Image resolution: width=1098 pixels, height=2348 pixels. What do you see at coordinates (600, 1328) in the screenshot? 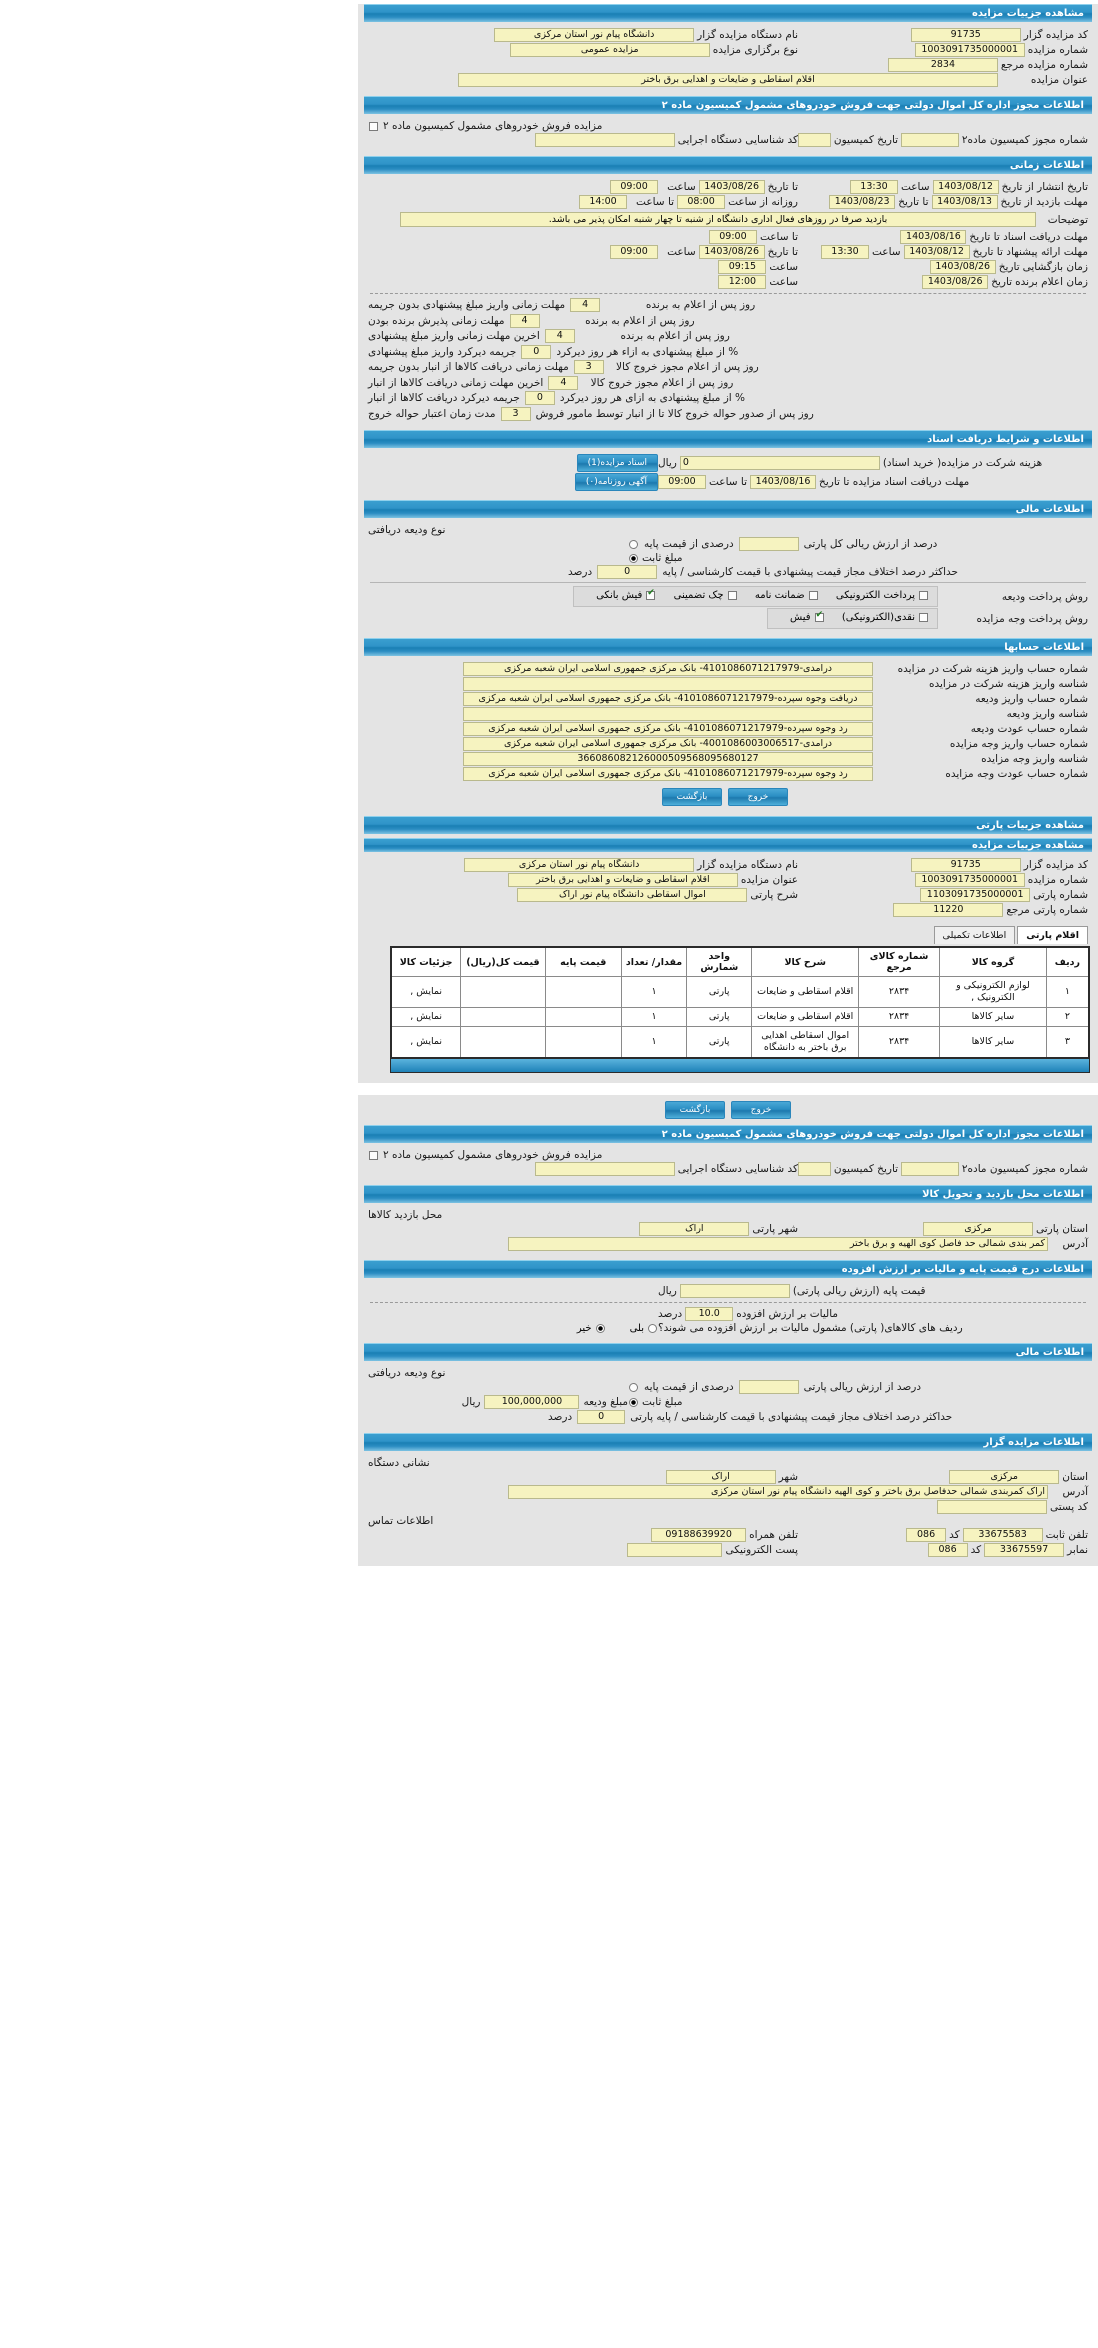
I see `radio-vat-no` at bounding box center [600, 1328].